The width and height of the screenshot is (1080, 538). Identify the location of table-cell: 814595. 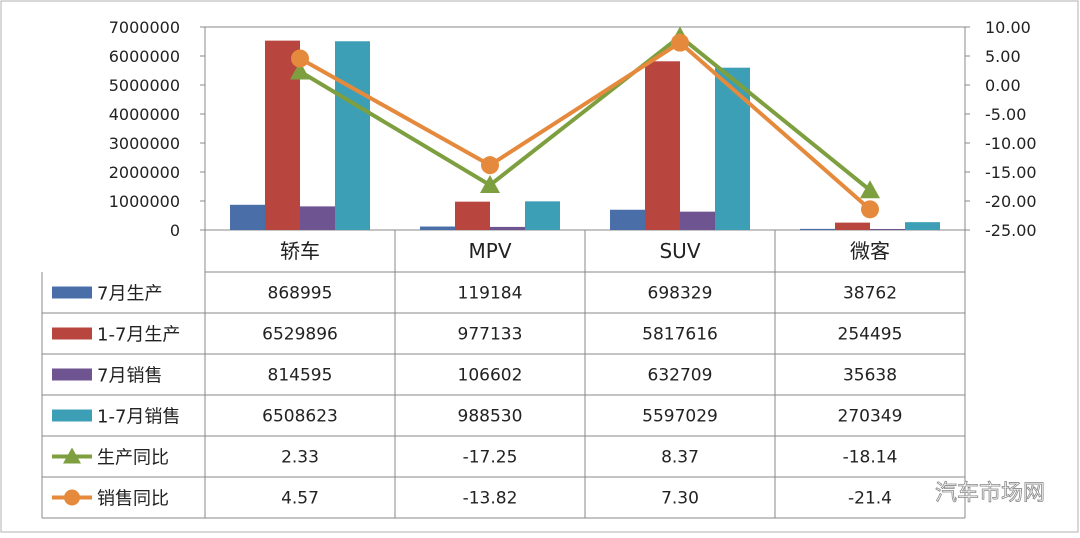
(300, 376).